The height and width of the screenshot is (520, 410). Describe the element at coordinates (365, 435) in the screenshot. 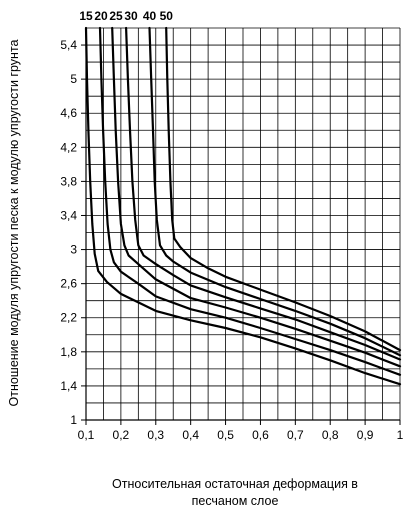

I see `x-tick-label: 0,9` at that location.